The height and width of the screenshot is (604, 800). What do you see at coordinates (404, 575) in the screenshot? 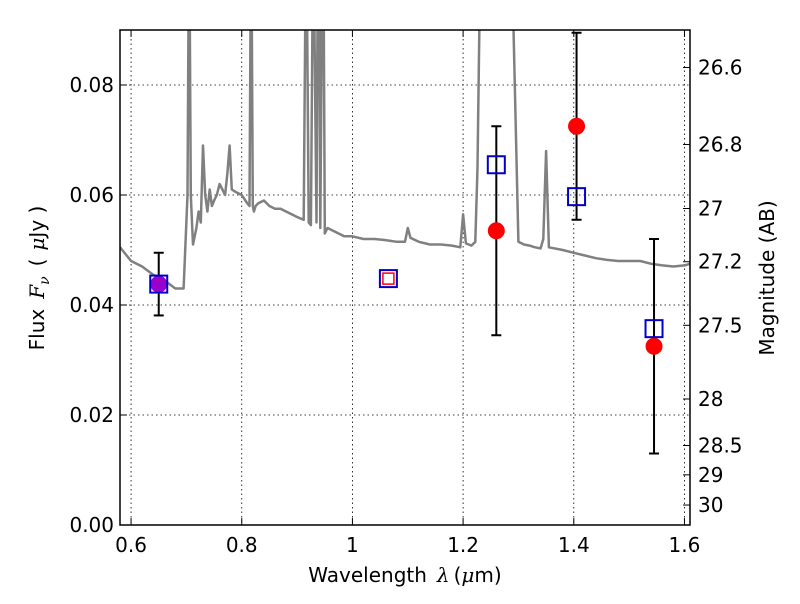
I see `x-axis-label: Wavelength λ (μm)` at bounding box center [404, 575].